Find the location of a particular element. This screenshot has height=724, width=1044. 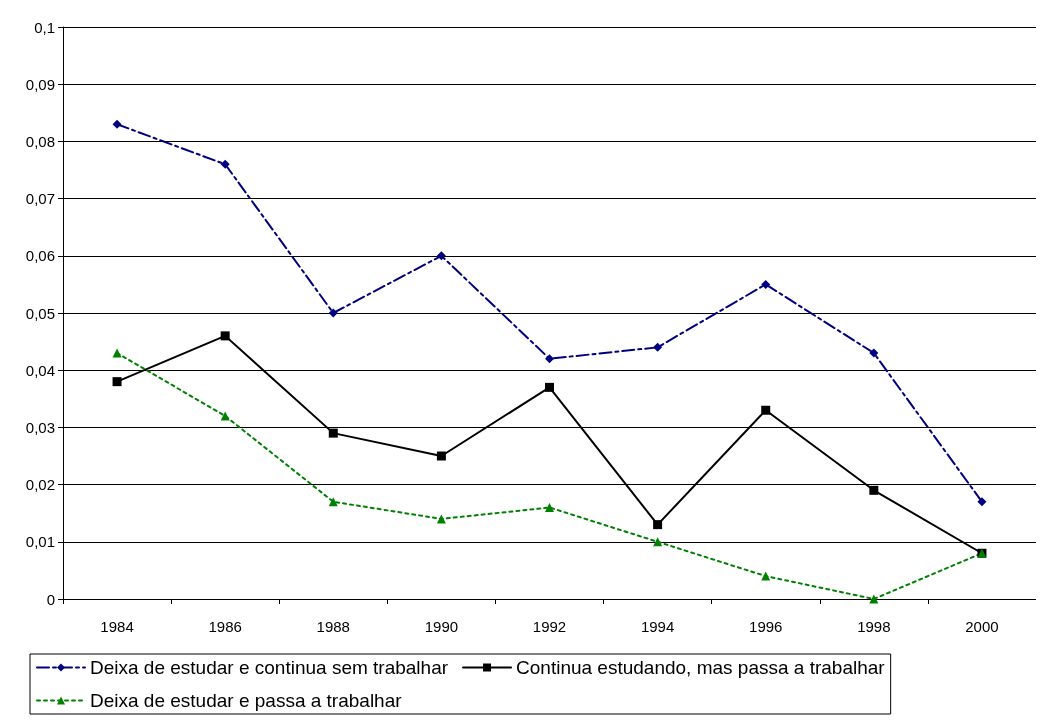

y-tick-label: 0,06 is located at coordinates (40, 256).